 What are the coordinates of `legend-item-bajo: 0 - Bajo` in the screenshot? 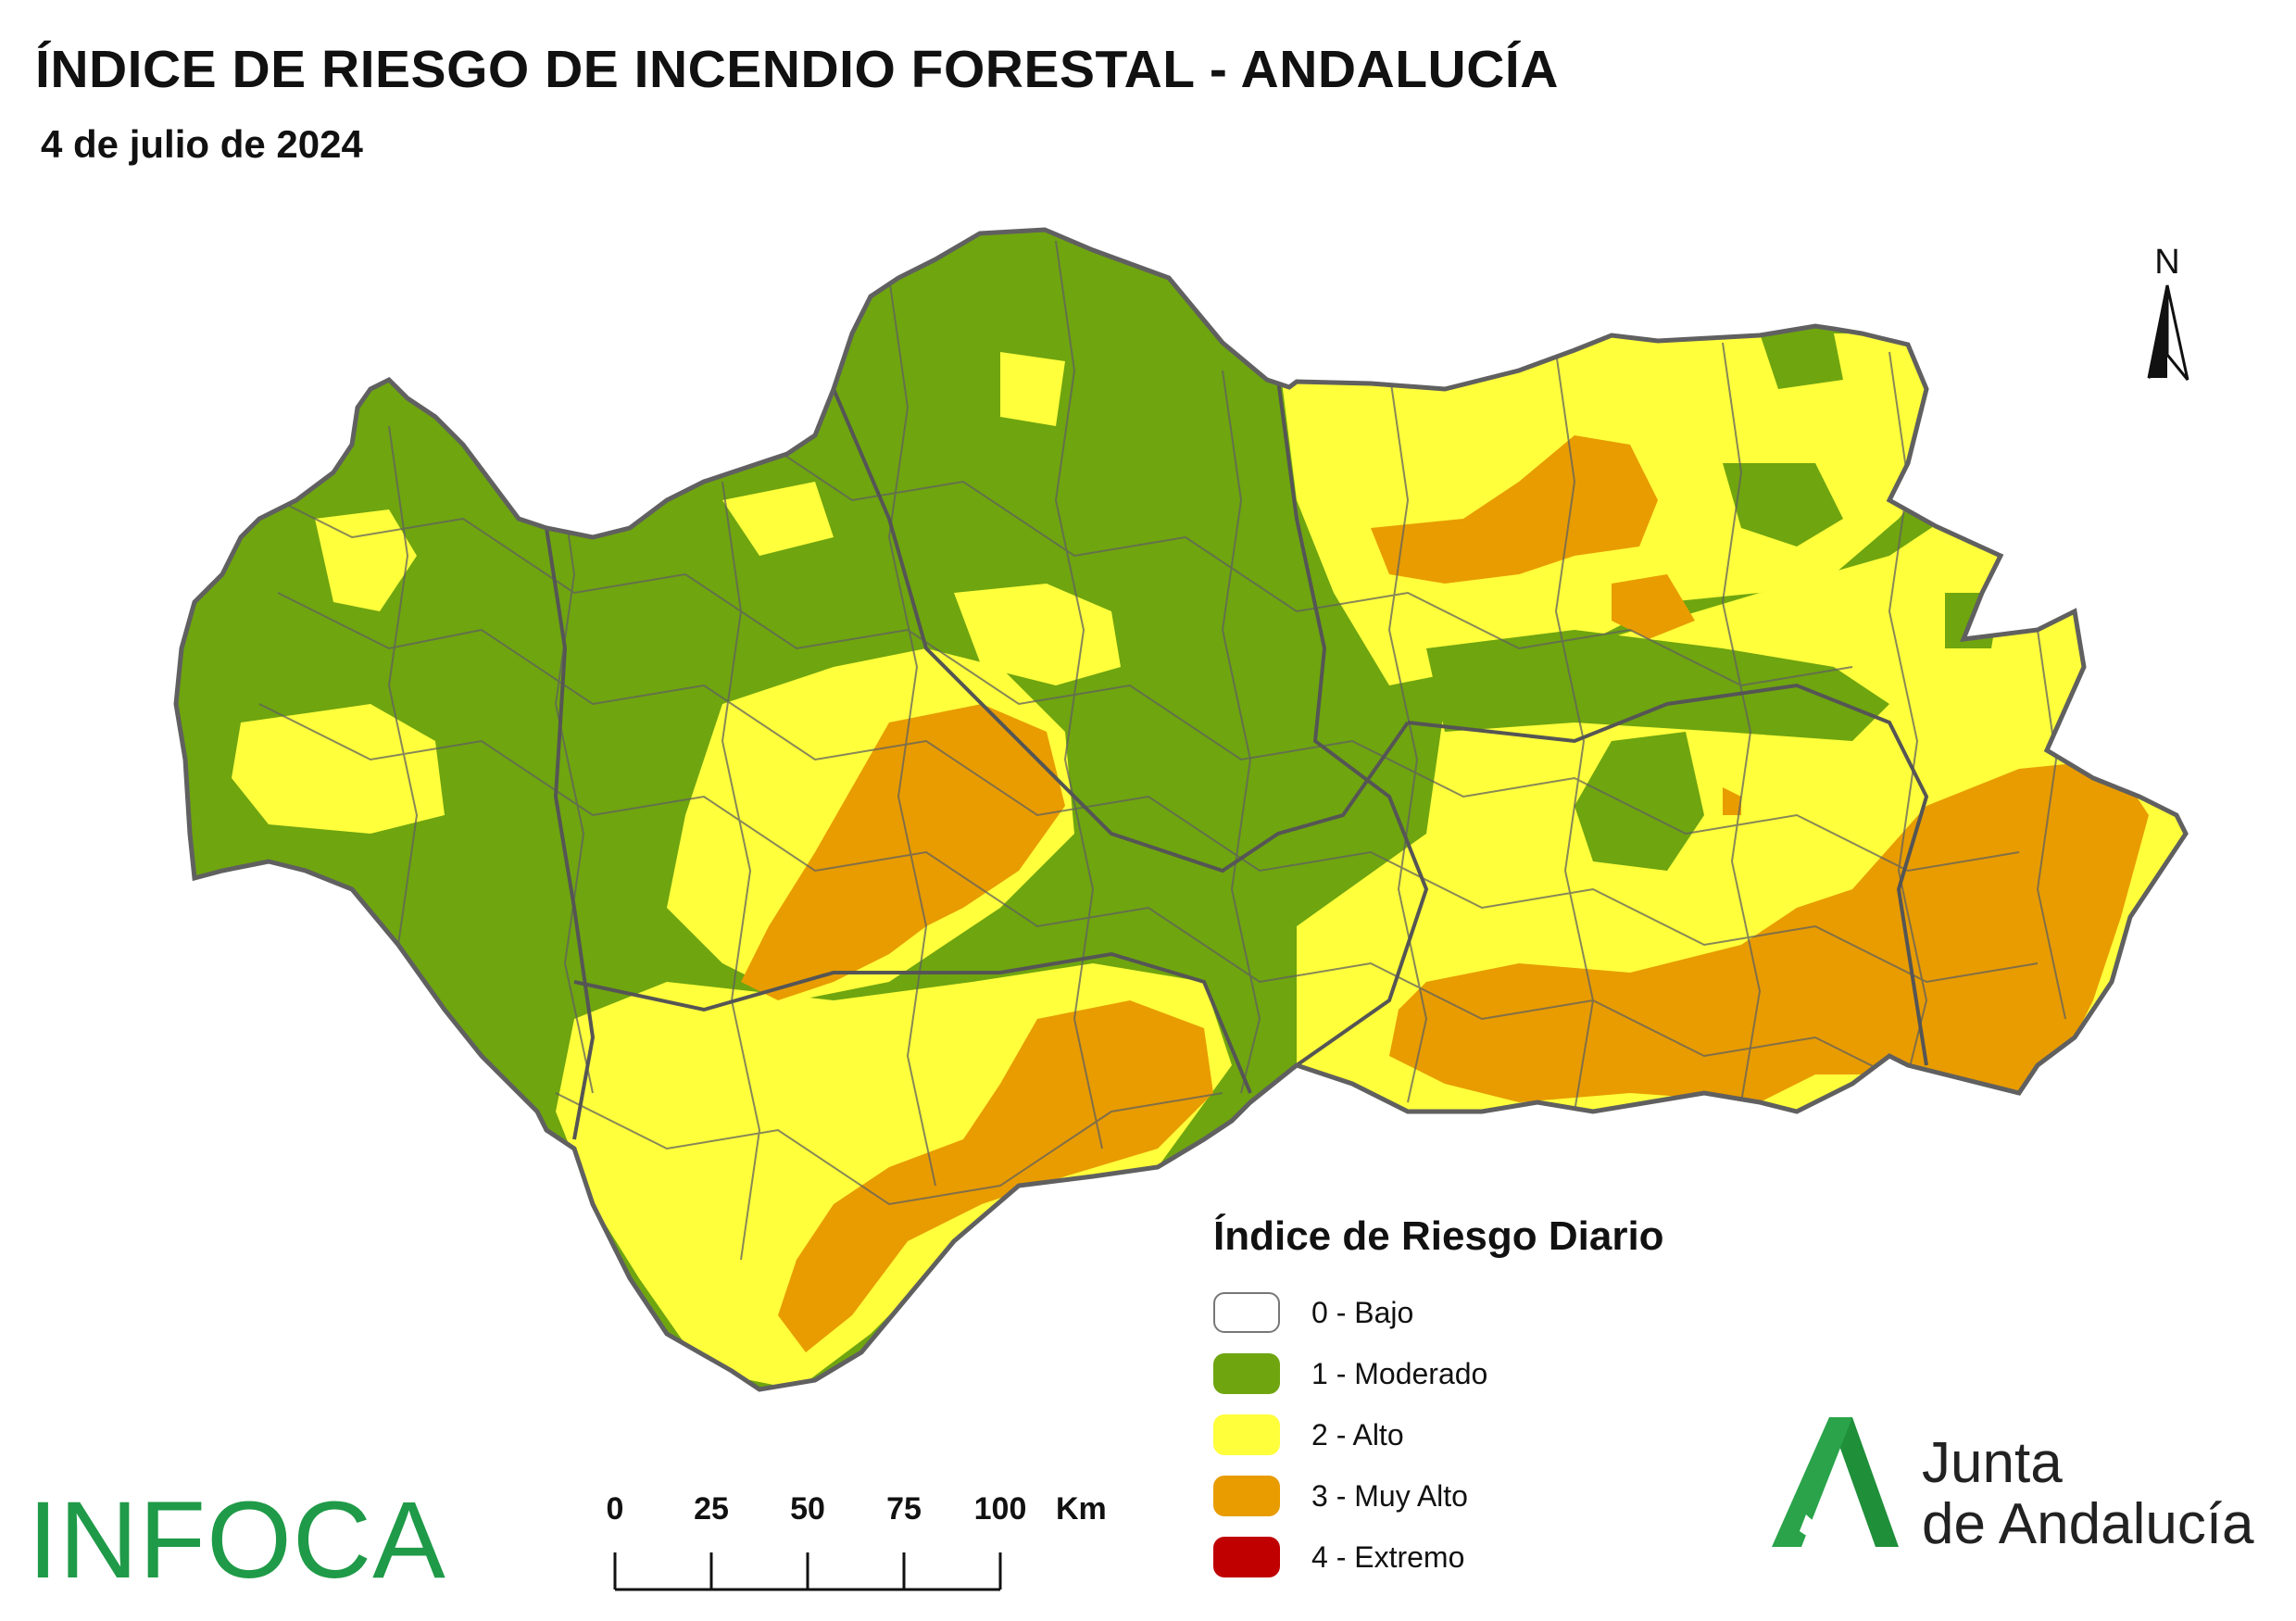 It's located at (1472, 1312).